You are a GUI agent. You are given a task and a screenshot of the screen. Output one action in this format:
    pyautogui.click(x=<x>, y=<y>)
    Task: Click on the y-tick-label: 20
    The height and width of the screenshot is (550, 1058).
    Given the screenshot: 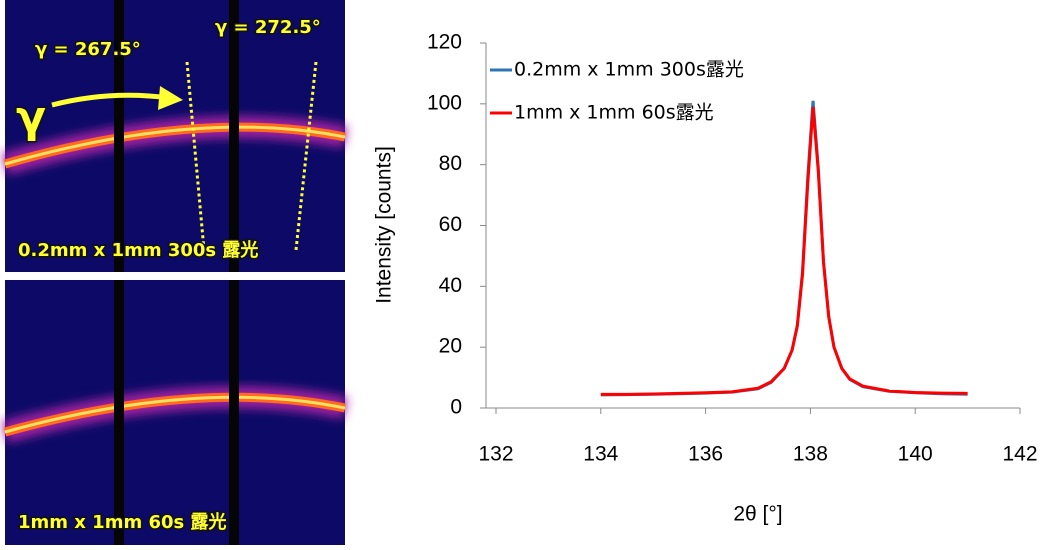 What is the action you would take?
    pyautogui.click(x=450, y=346)
    